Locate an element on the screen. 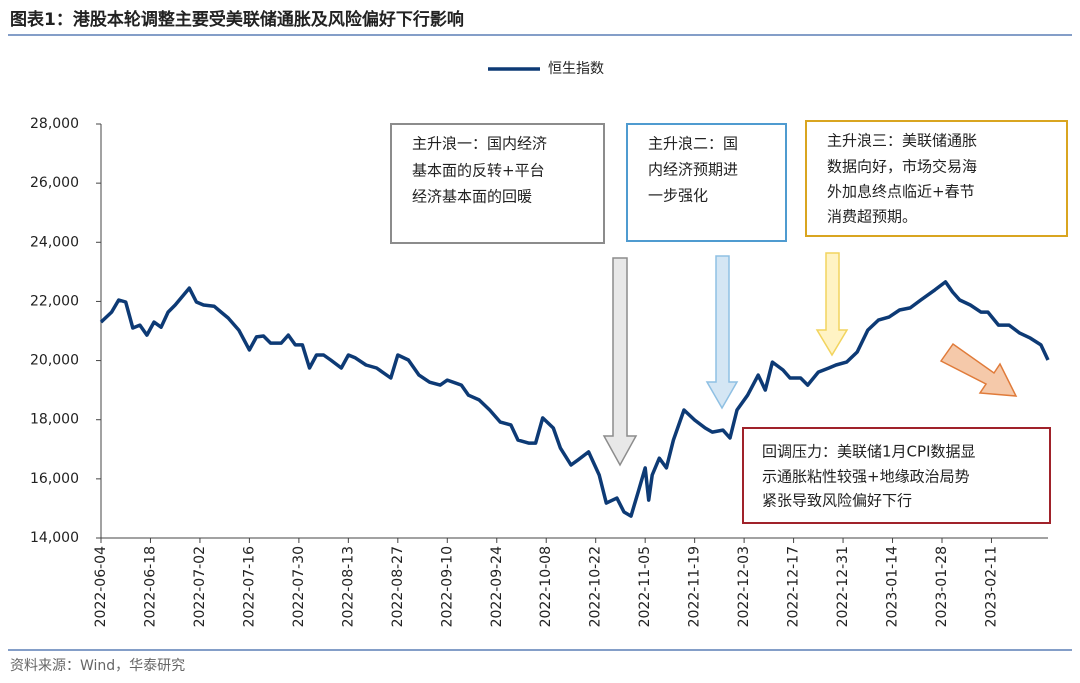 This screenshot has height=683, width=1080. annotation-text: 一步强化 is located at coordinates (678, 196).